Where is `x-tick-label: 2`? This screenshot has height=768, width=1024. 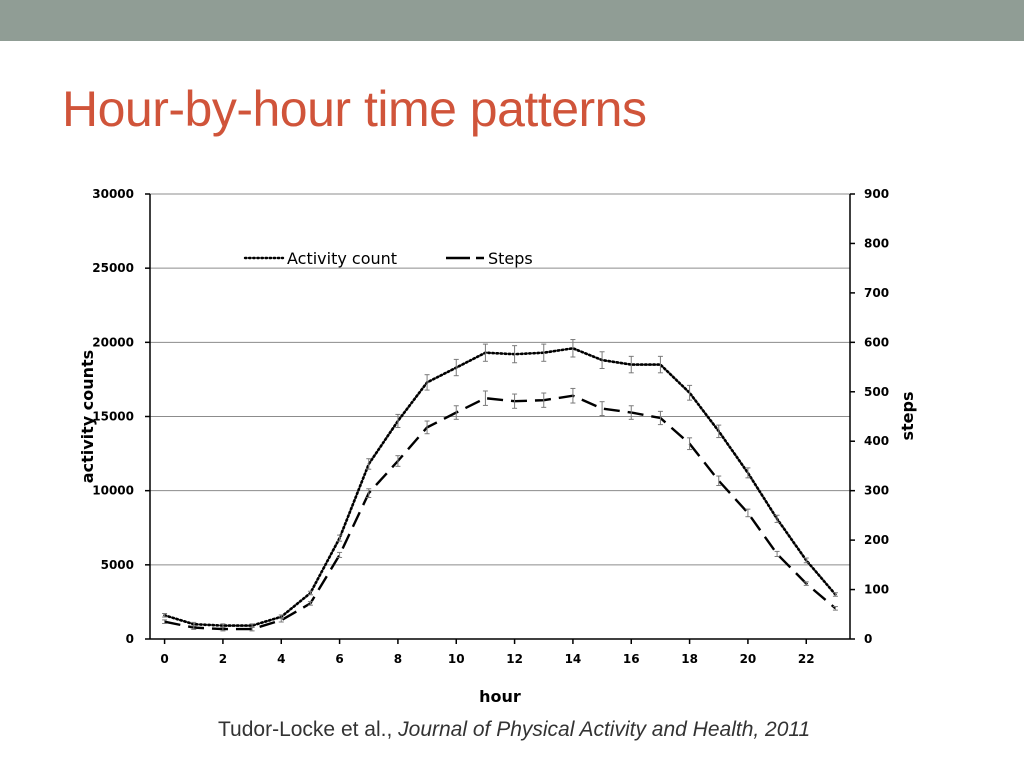
x-tick-label: 2 is located at coordinates (223, 659).